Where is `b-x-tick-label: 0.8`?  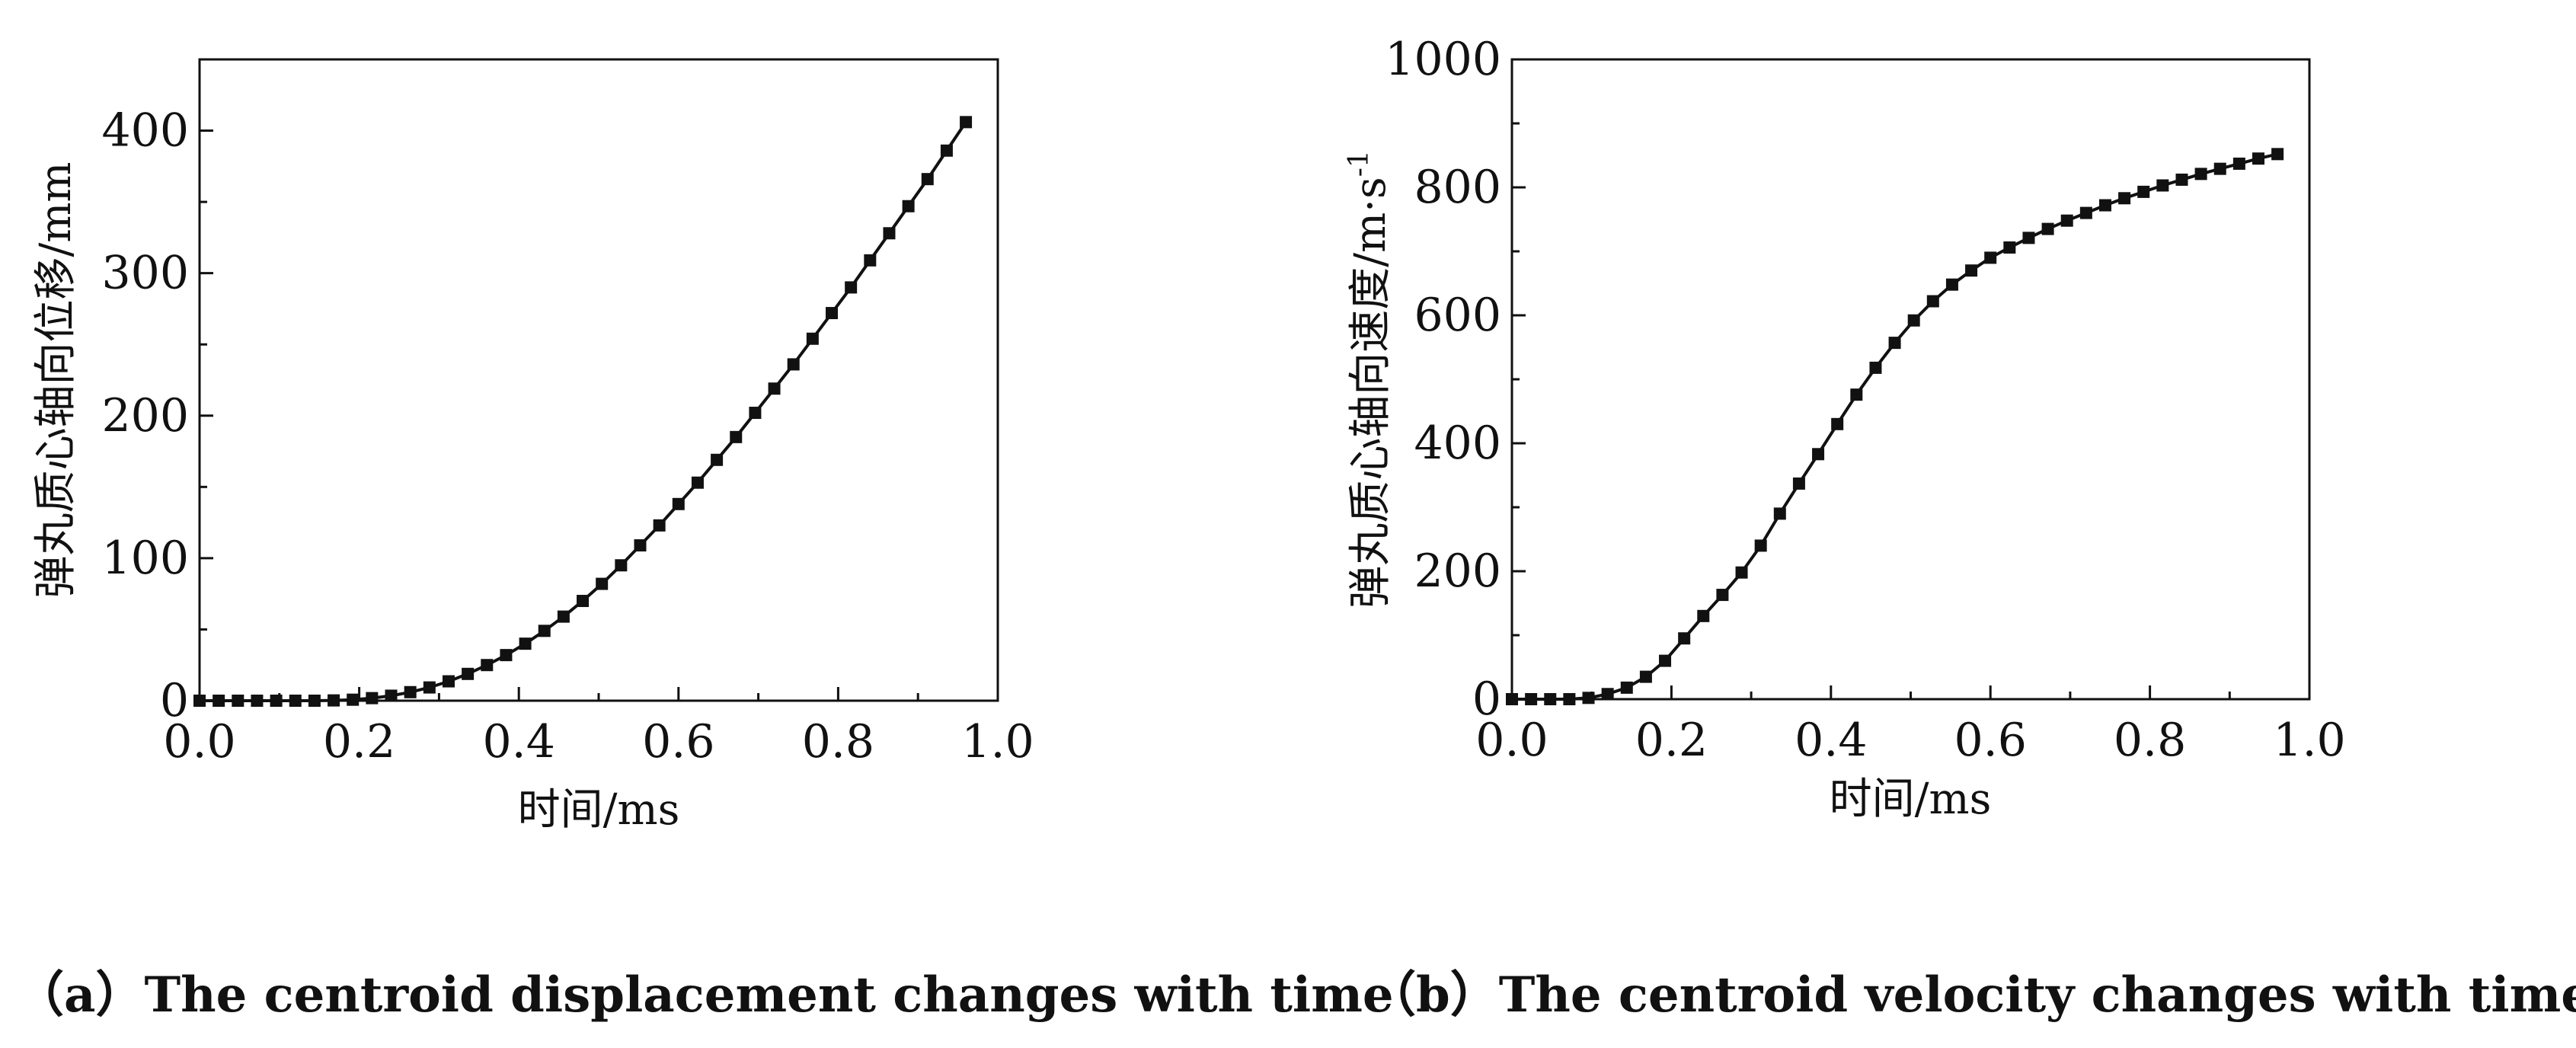 b-x-tick-label: 0.8 is located at coordinates (2150, 740).